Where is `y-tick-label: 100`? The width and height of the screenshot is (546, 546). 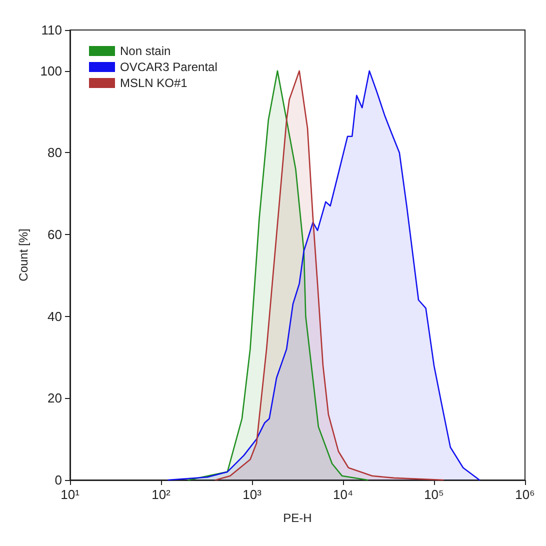
y-tick-label: 100 is located at coordinates (51, 70).